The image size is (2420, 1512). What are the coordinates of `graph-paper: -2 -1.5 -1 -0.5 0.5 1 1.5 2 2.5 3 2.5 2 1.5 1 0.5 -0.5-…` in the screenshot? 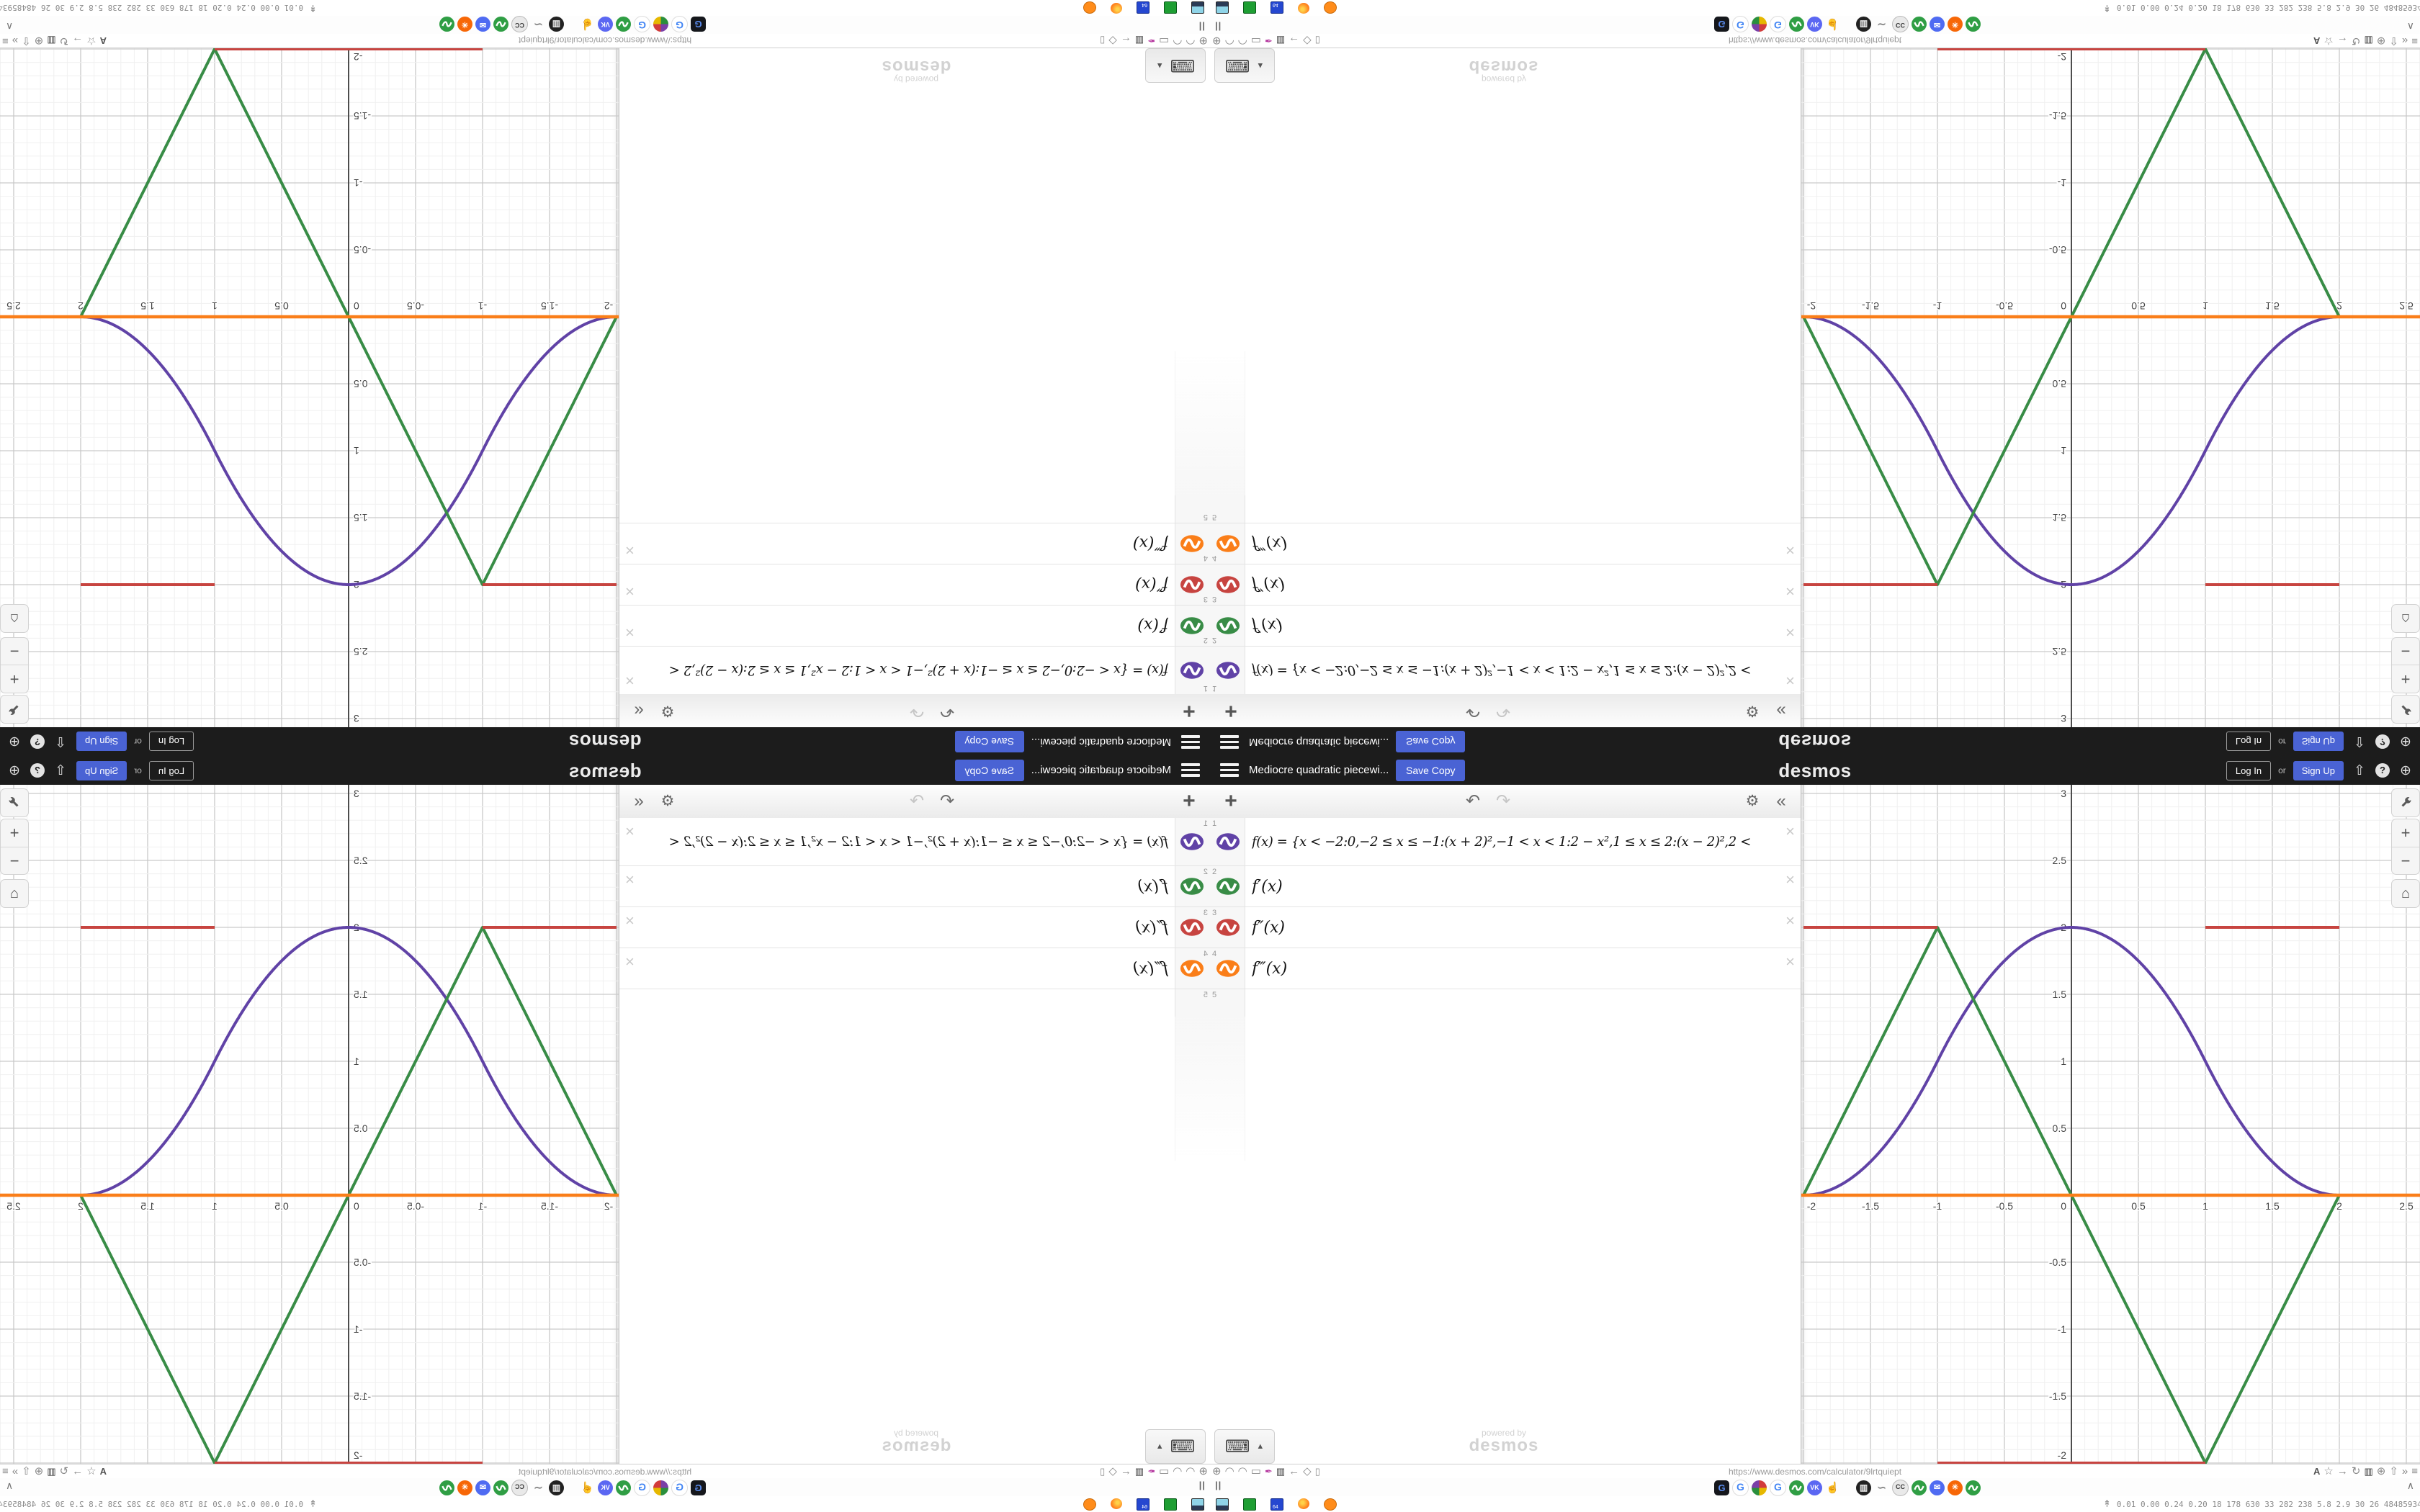 It's located at (2110, 1124).